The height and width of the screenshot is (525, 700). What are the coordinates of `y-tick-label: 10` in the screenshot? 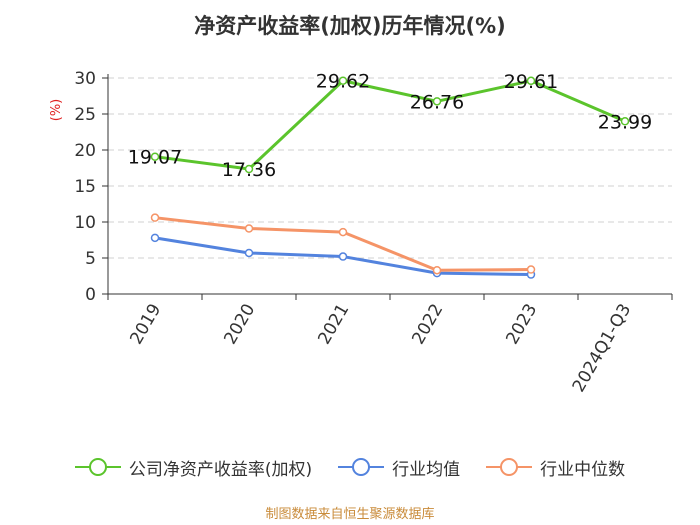 It's located at (85, 223).